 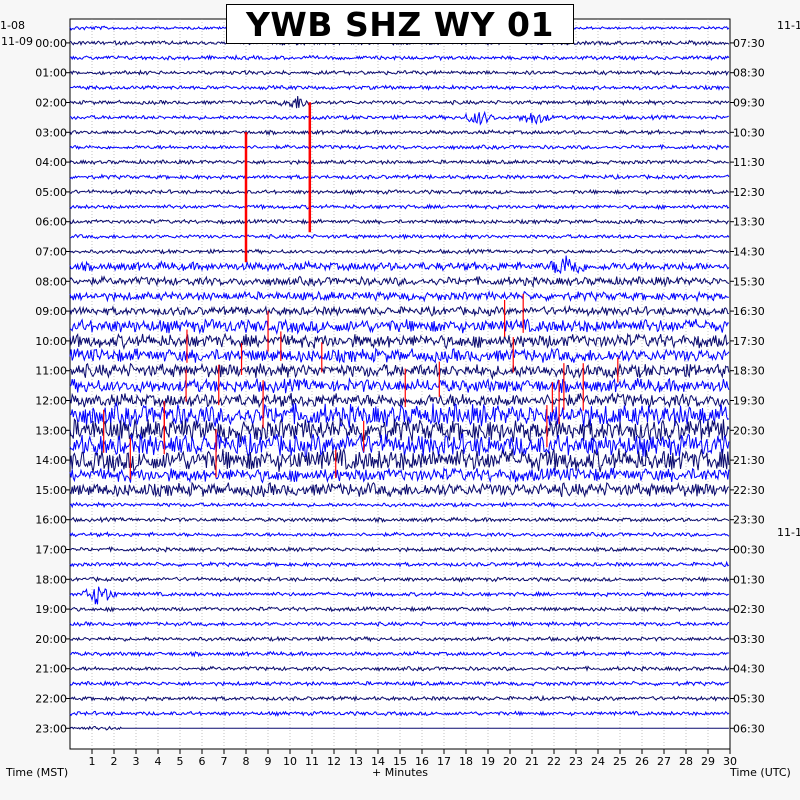 What do you see at coordinates (51, 43) in the screenshot?
I see `left-hour-label: 00:00` at bounding box center [51, 43].